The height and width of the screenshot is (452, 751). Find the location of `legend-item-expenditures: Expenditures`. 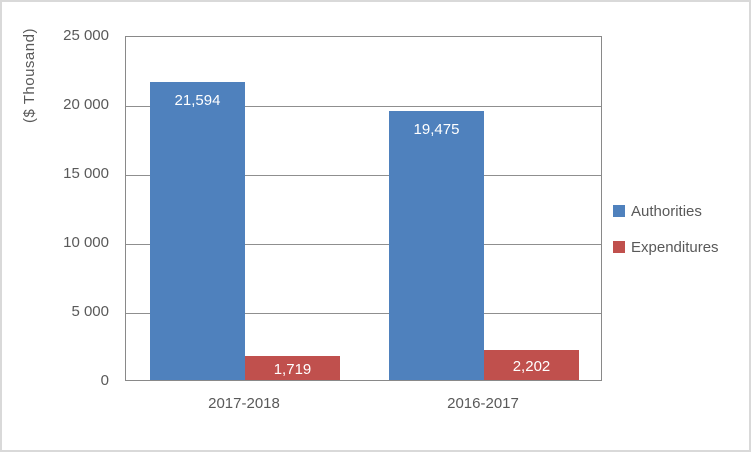

legend-item-expenditures: Expenditures is located at coordinates (666, 247).